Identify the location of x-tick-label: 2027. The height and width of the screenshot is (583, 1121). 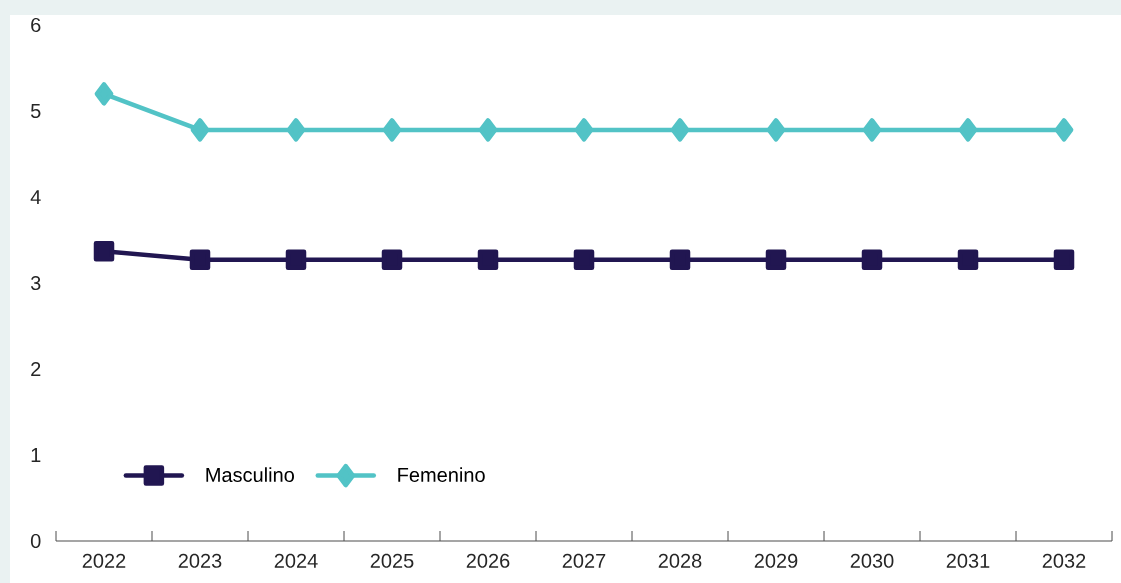
(584, 560).